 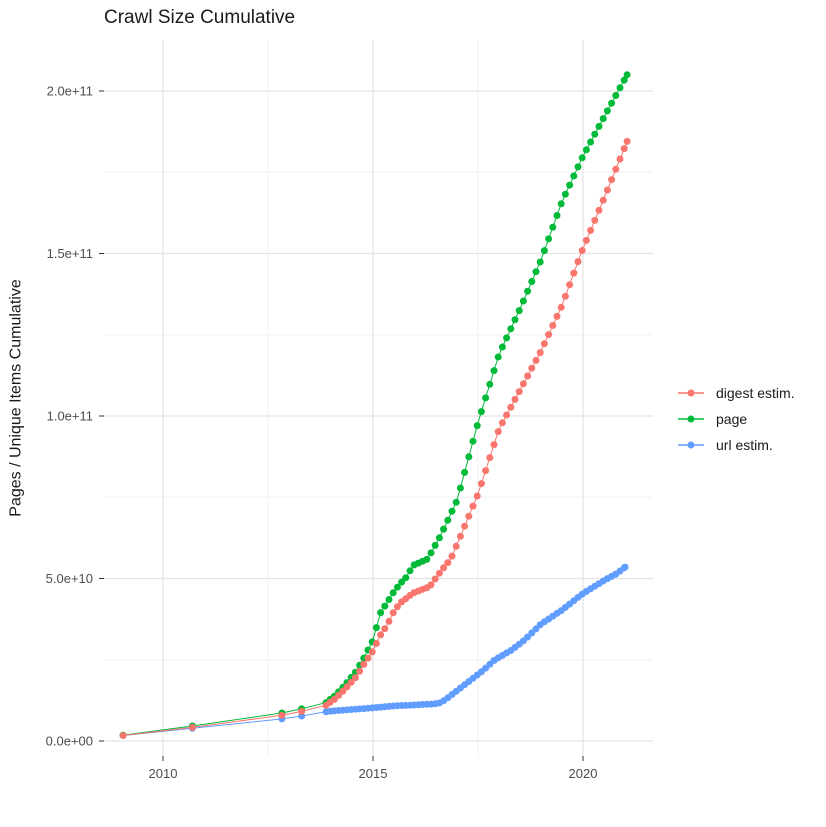 What do you see at coordinates (200, 17) in the screenshot?
I see `chart-title: Crawl Size Cumulative` at bounding box center [200, 17].